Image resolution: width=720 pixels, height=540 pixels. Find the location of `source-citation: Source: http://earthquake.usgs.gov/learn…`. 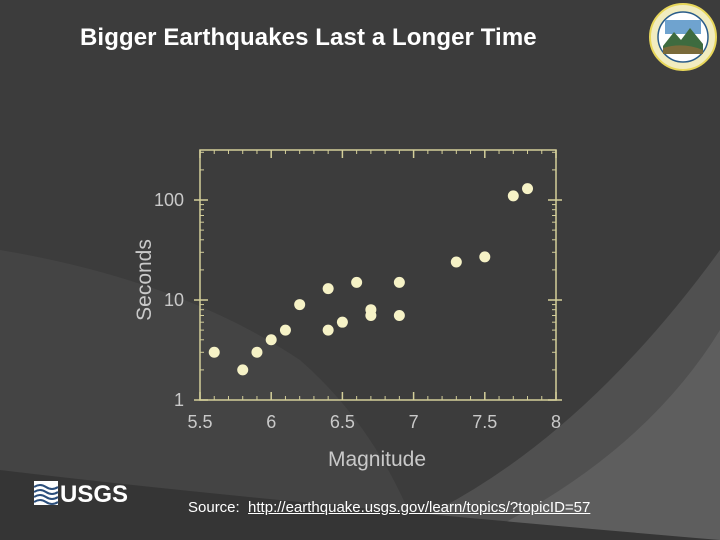

source-citation: Source: http://earthquake.usgs.gov/learn… is located at coordinates (389, 507).